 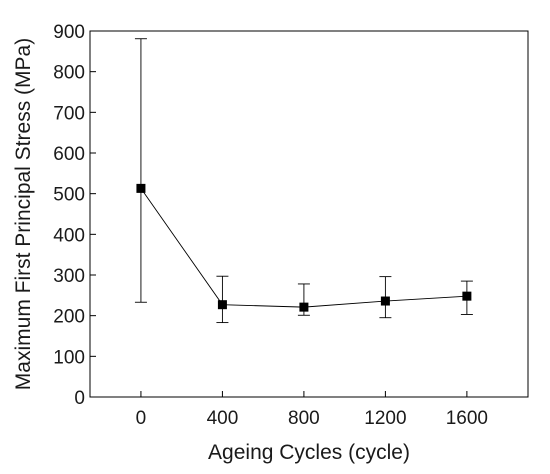 What do you see at coordinates (69, 73) in the screenshot?
I see `y-tick-label: 800` at bounding box center [69, 73].